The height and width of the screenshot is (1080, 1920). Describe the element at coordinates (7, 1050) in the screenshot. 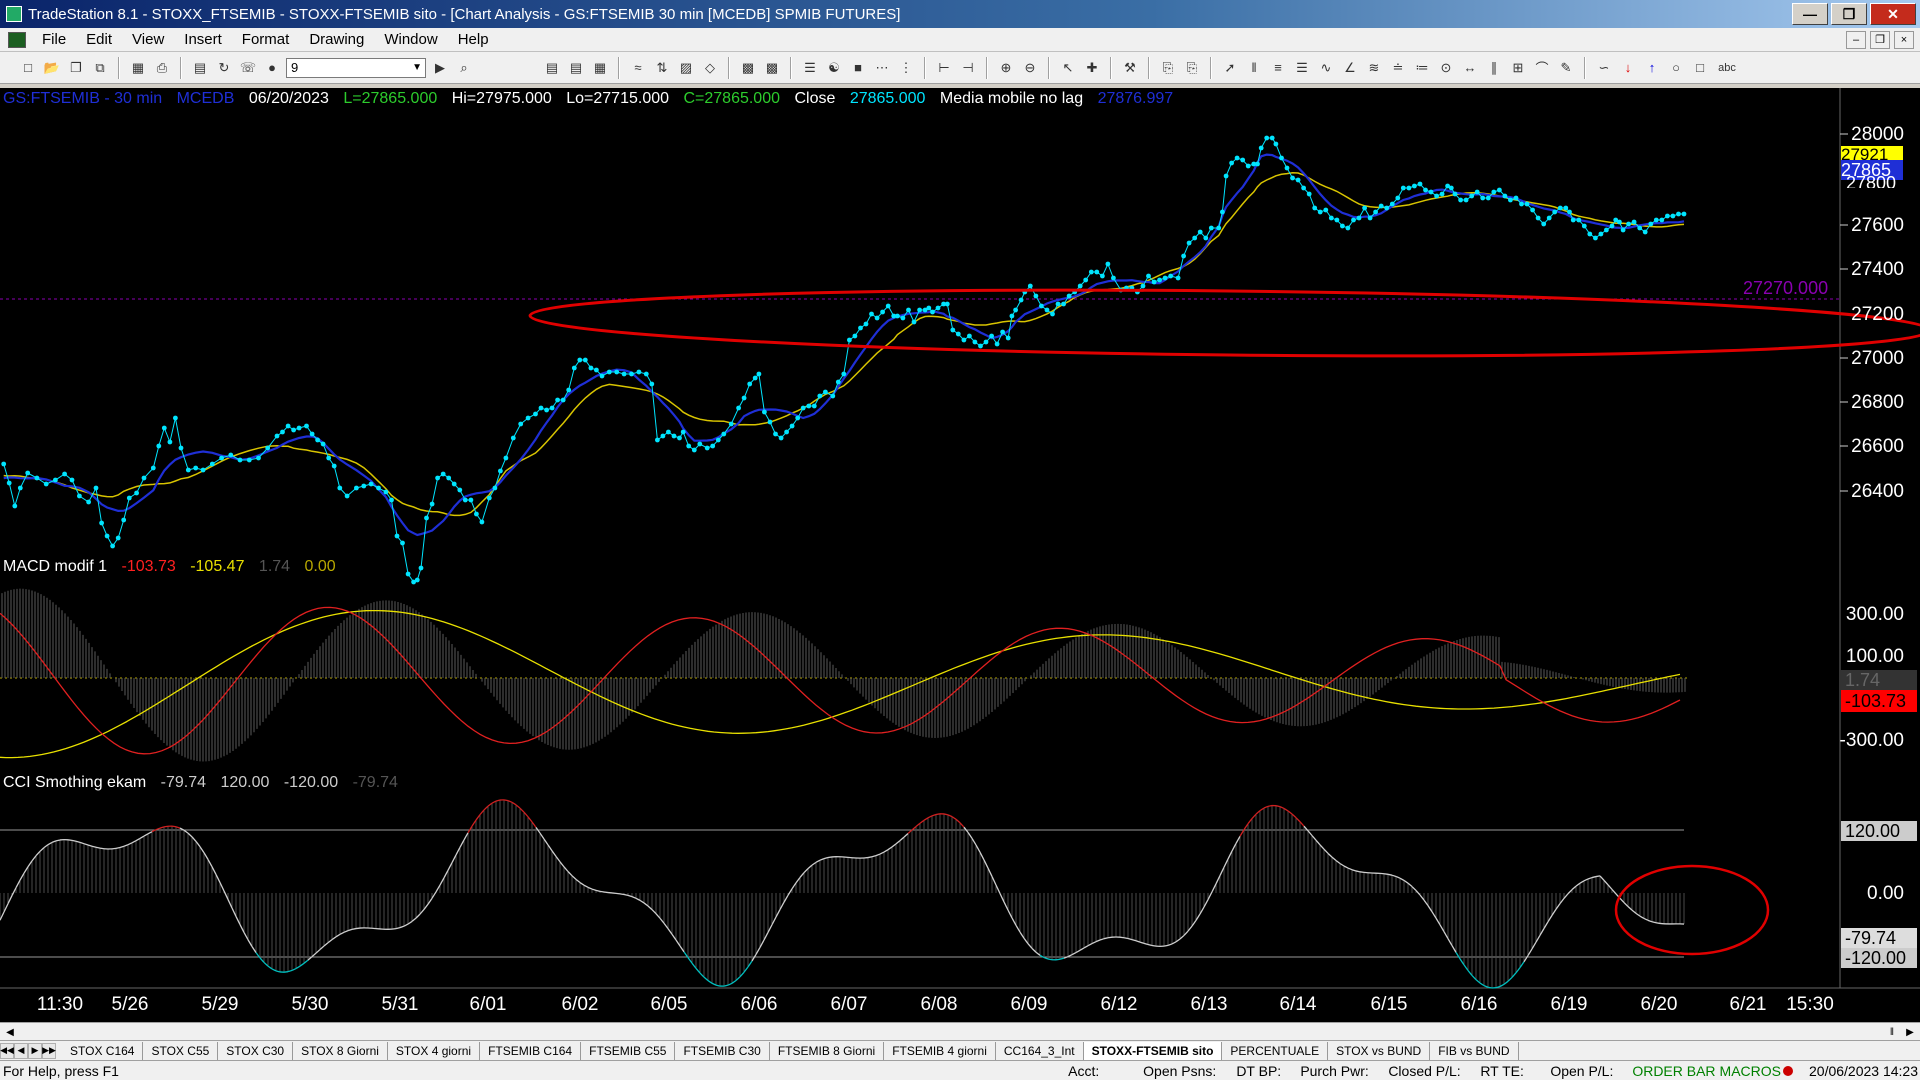

I see `tab-first-icon: ◀◀` at that location.